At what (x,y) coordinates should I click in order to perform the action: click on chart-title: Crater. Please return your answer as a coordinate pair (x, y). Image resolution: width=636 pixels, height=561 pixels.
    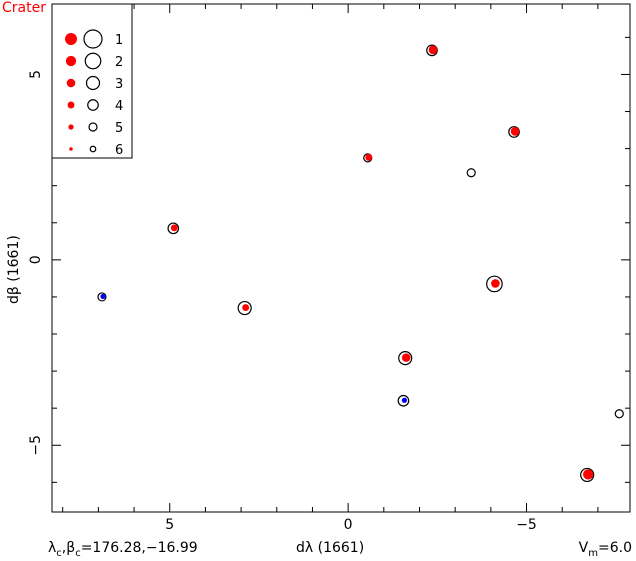
    Looking at the image, I should click on (24, 8).